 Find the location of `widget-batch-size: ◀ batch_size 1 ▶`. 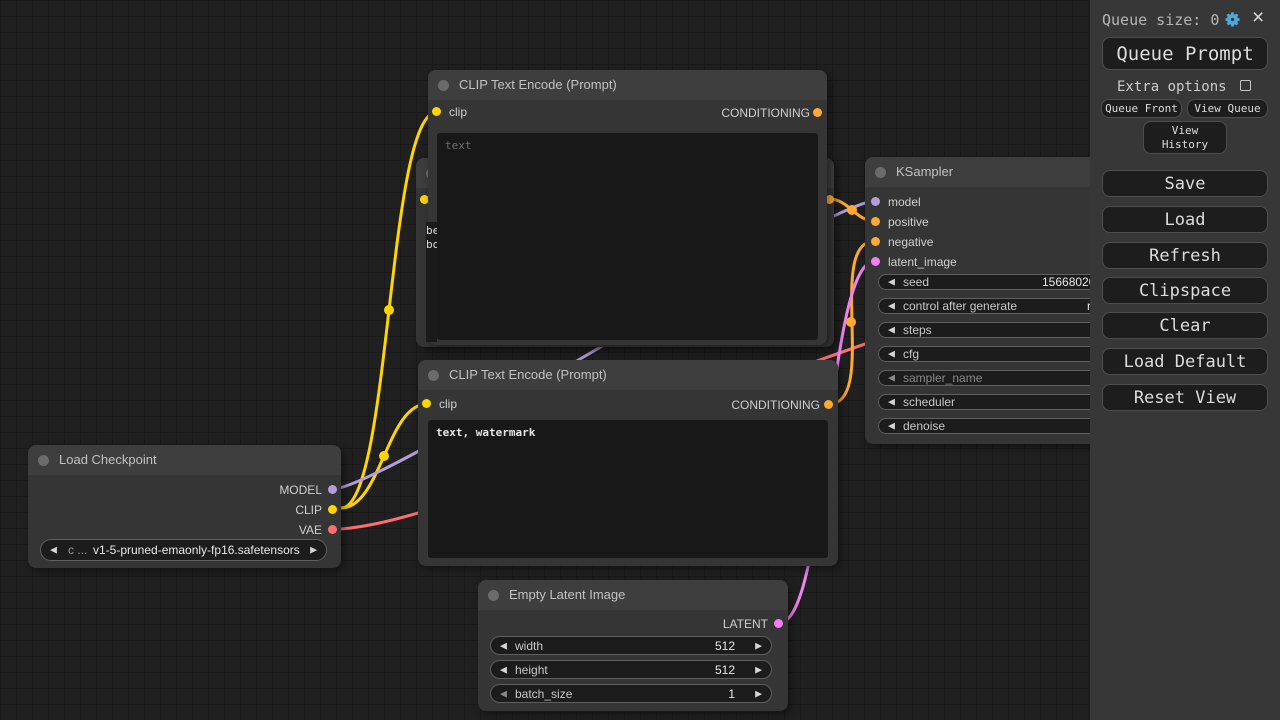

widget-batch-size: ◀ batch_size 1 ▶ is located at coordinates (631, 693).